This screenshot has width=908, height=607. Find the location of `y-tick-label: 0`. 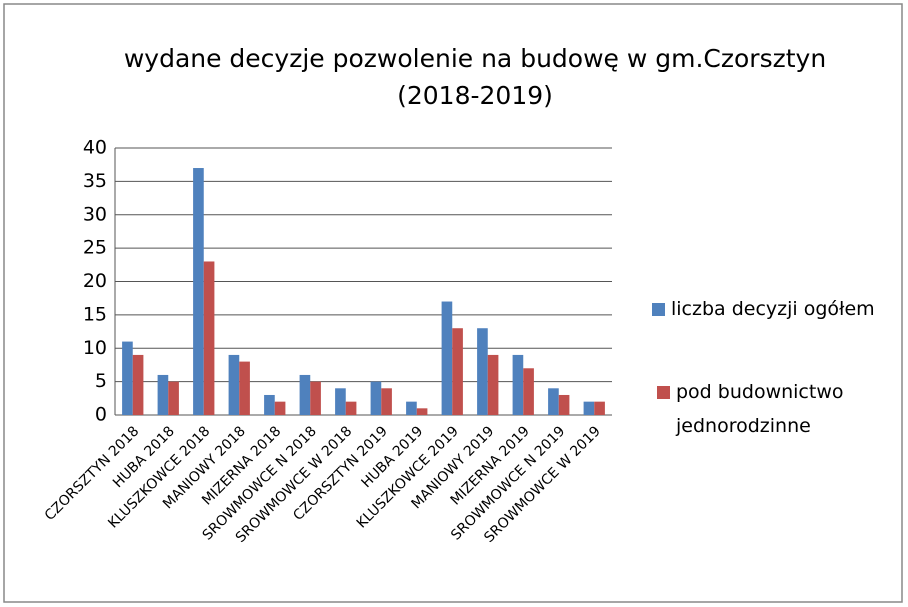

y-tick-label: 0 is located at coordinates (101, 415).